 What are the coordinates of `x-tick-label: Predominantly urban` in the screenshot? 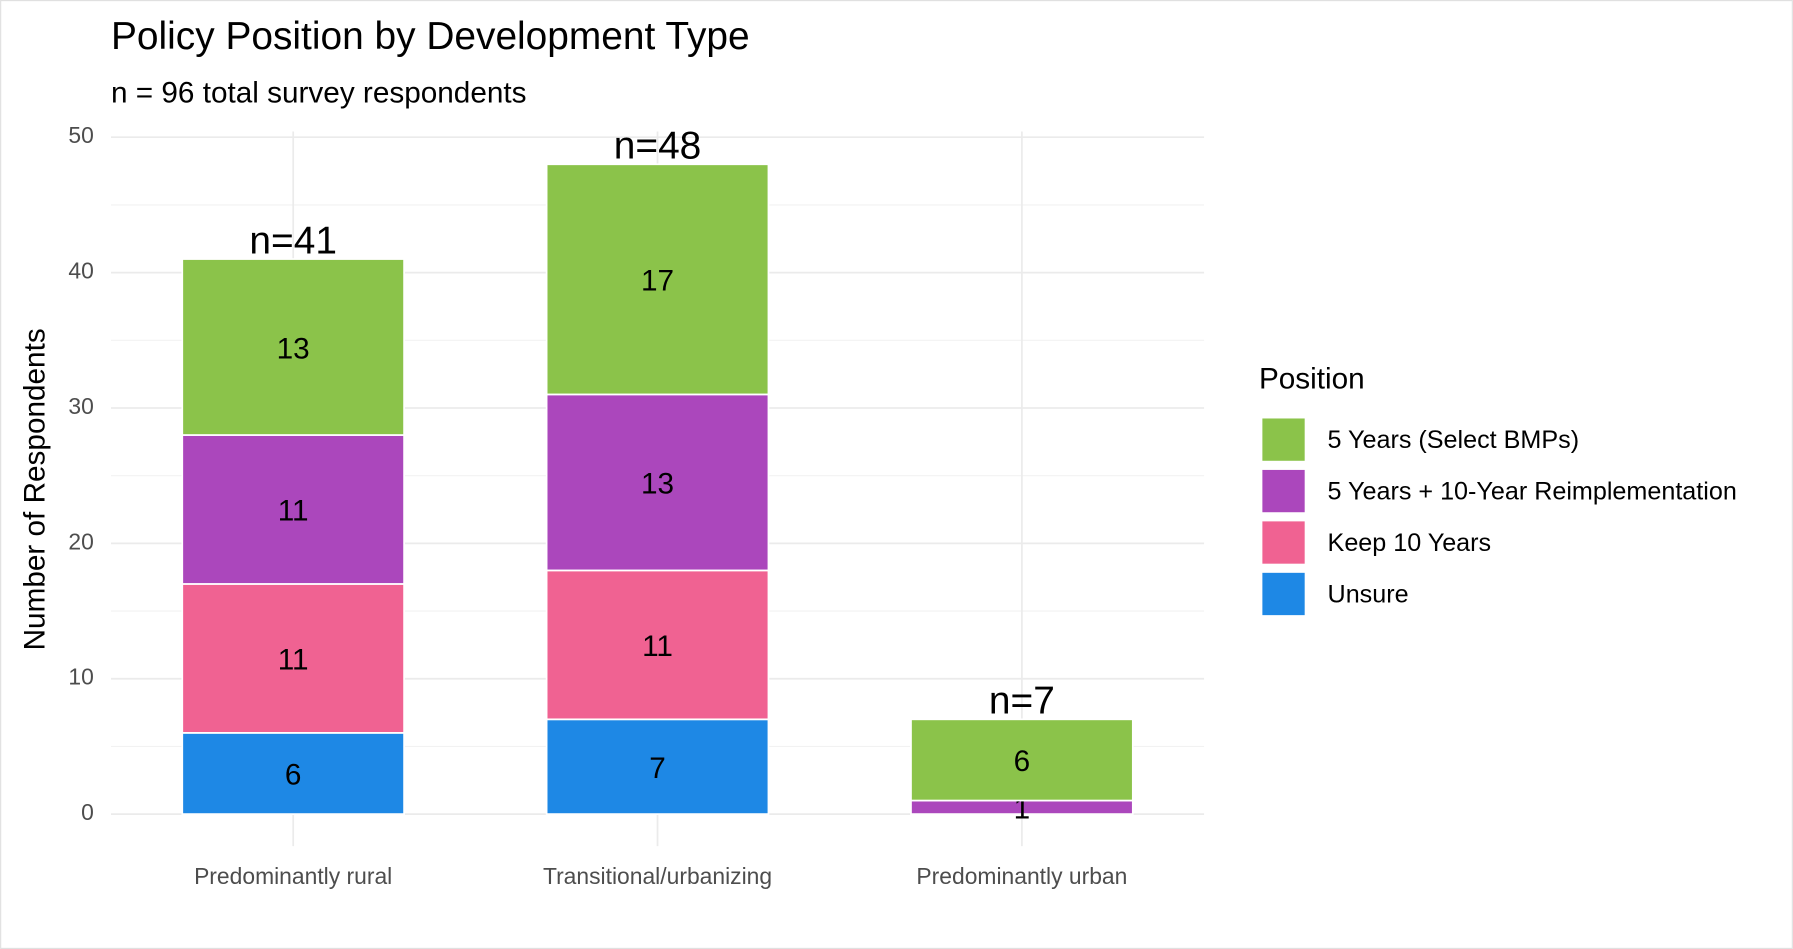 It's located at (1021, 876).